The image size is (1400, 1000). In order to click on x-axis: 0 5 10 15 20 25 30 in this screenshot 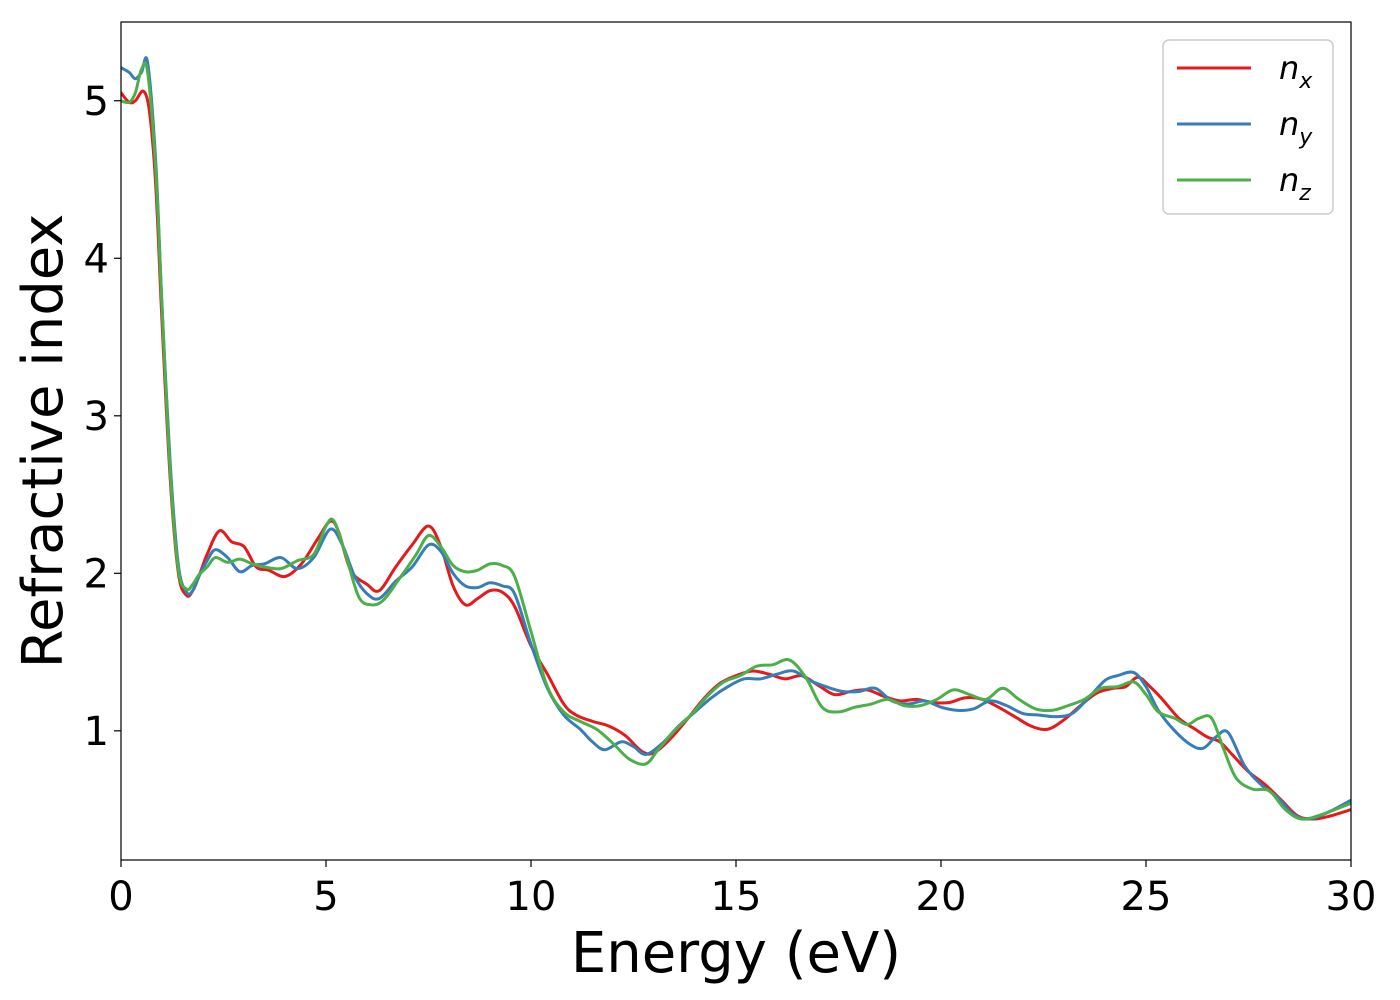, I will do `click(742, 890)`.